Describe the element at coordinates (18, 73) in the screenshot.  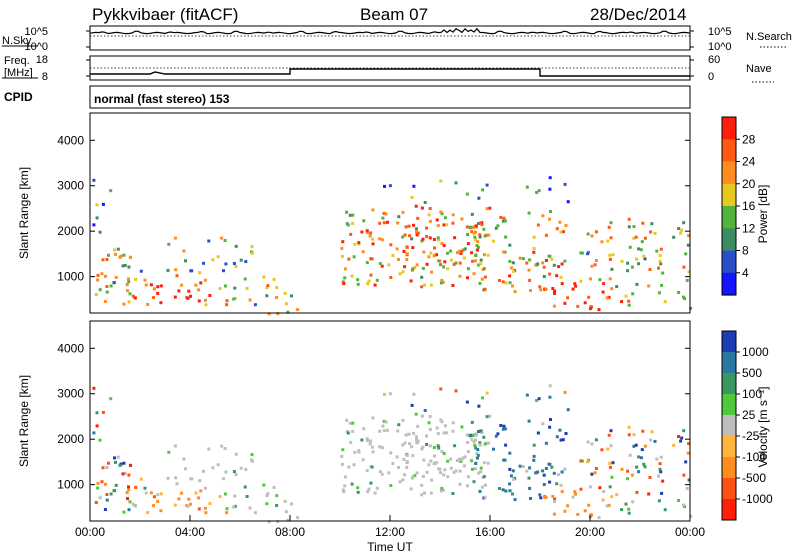
I see `freq-label-2: [MHz]` at that location.